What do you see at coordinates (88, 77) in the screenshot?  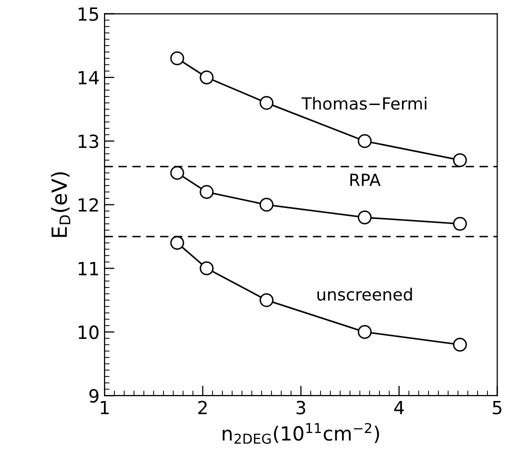 I see `y-tick-label: 14` at bounding box center [88, 77].